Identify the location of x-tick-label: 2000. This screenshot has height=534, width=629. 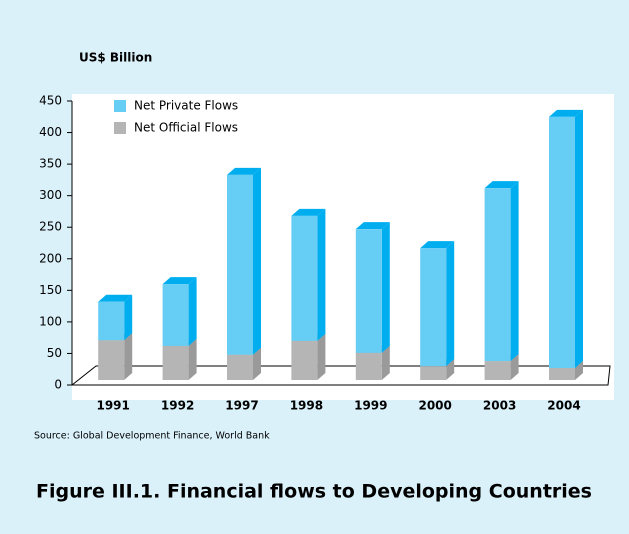
(434, 406).